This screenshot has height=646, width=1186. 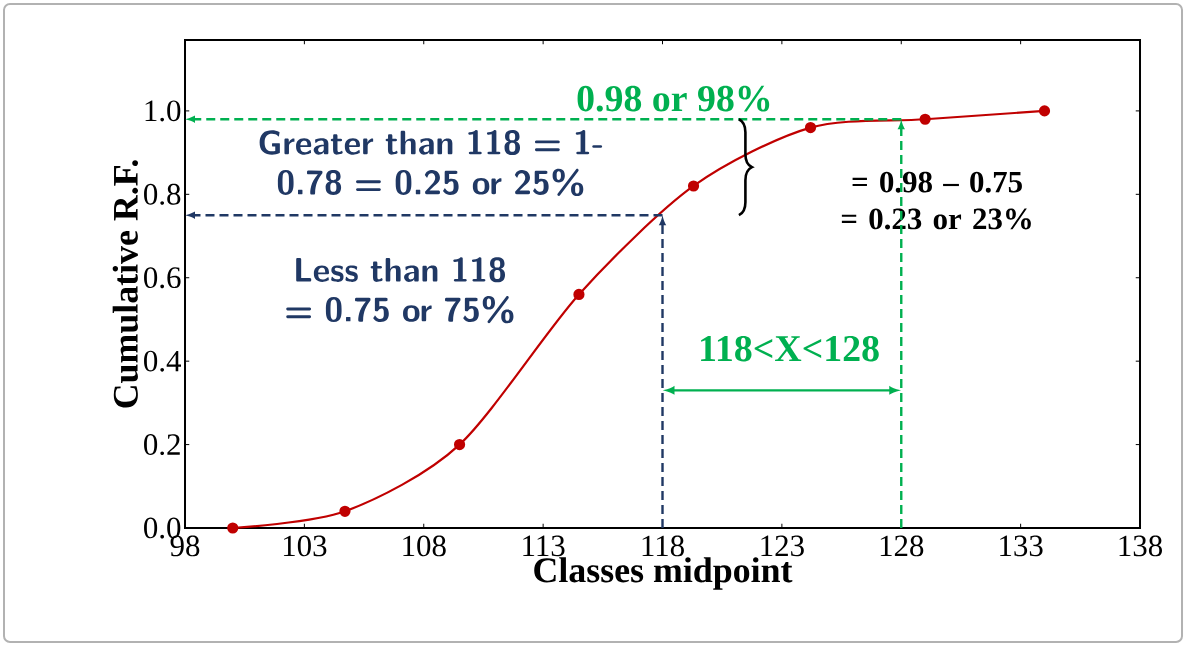 What do you see at coordinates (162, 194) in the screenshot?
I see `y-tick-label: 0.8` at bounding box center [162, 194].